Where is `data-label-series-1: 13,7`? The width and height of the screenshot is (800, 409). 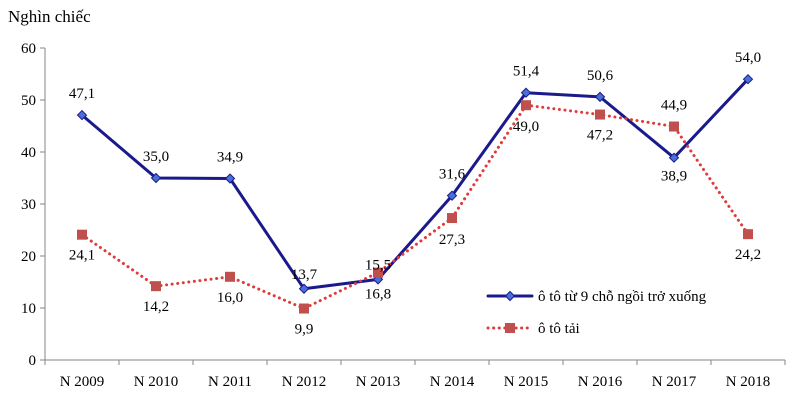
data-label-series-1: 13,7 is located at coordinates (304, 275).